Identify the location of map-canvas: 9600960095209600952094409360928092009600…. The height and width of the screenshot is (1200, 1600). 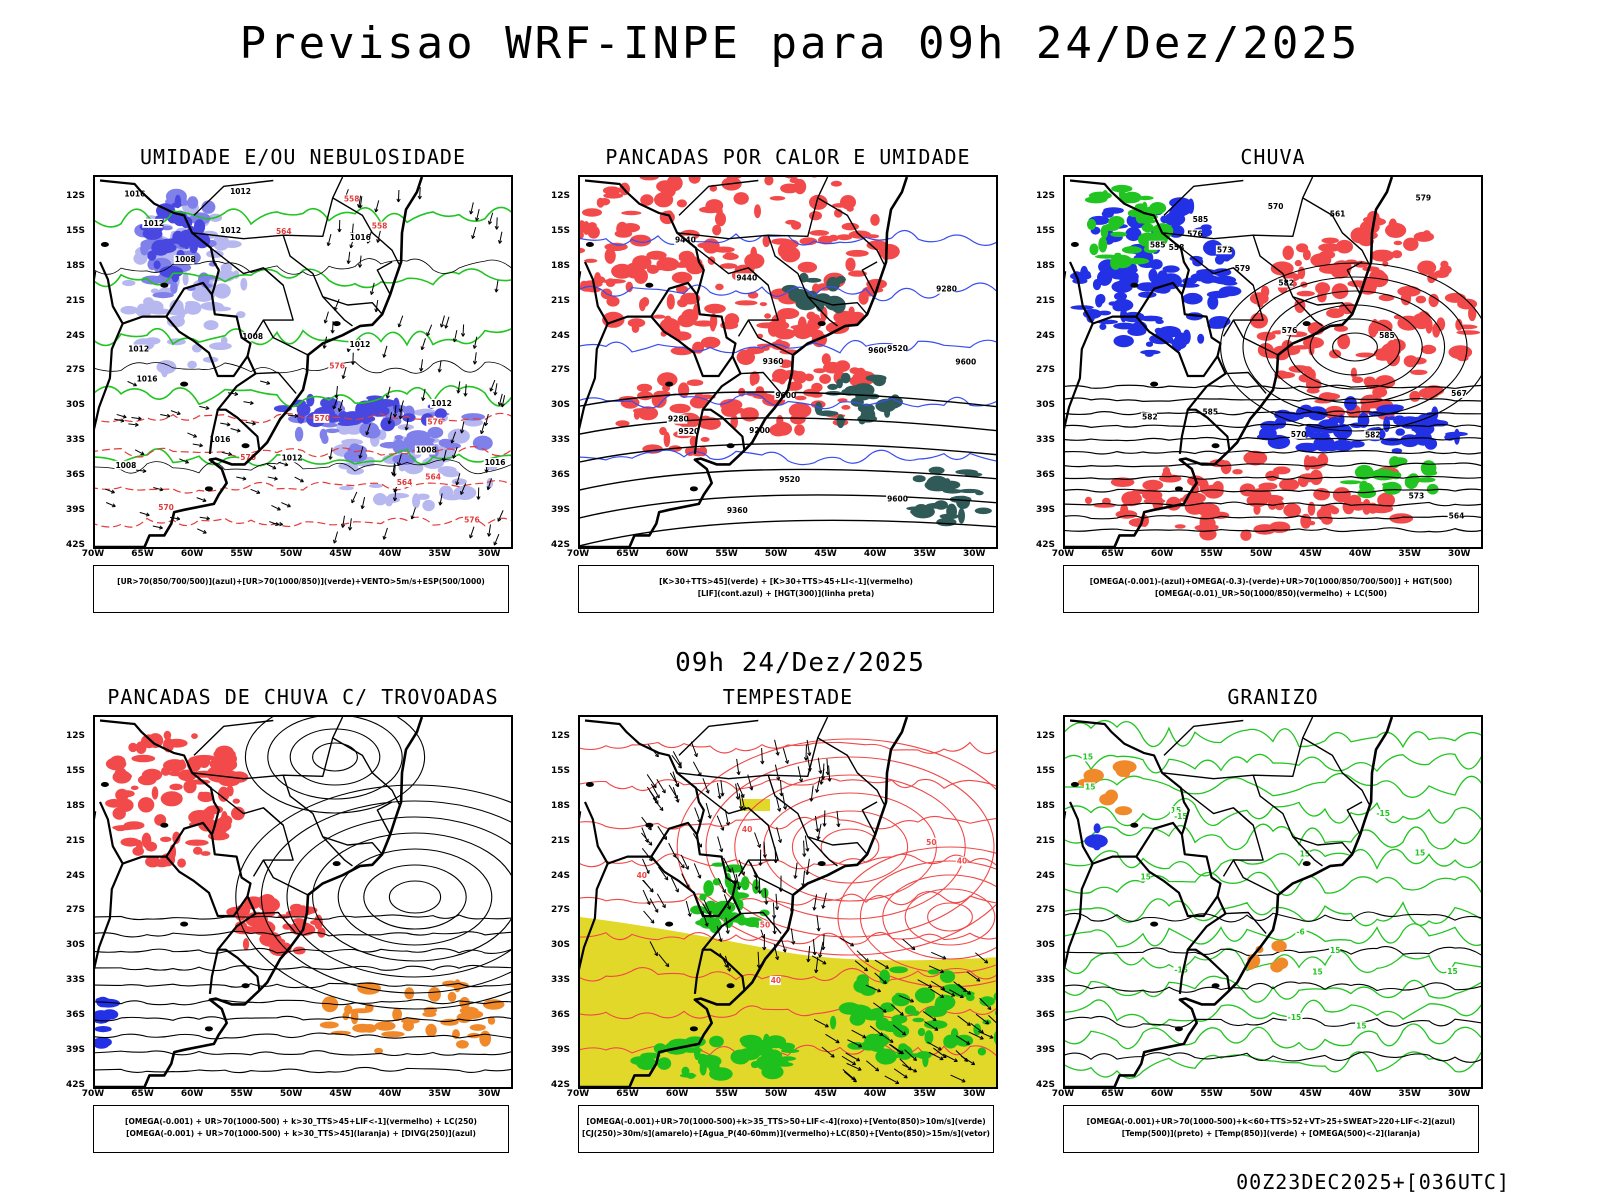
(788, 362).